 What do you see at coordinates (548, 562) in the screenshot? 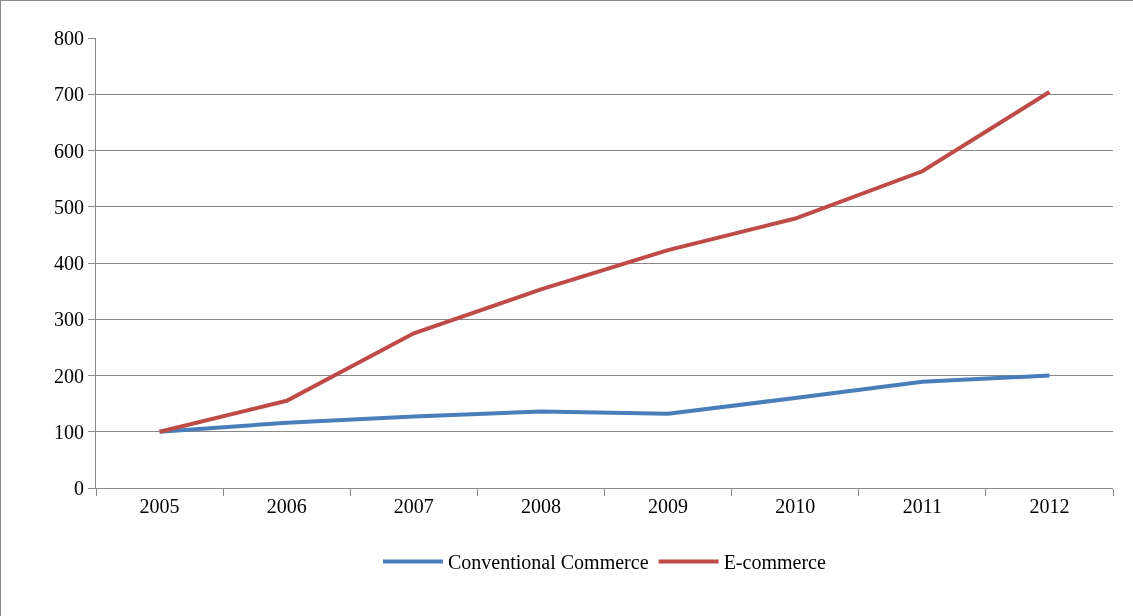
I see `legend-label: Conventional Commerce` at bounding box center [548, 562].